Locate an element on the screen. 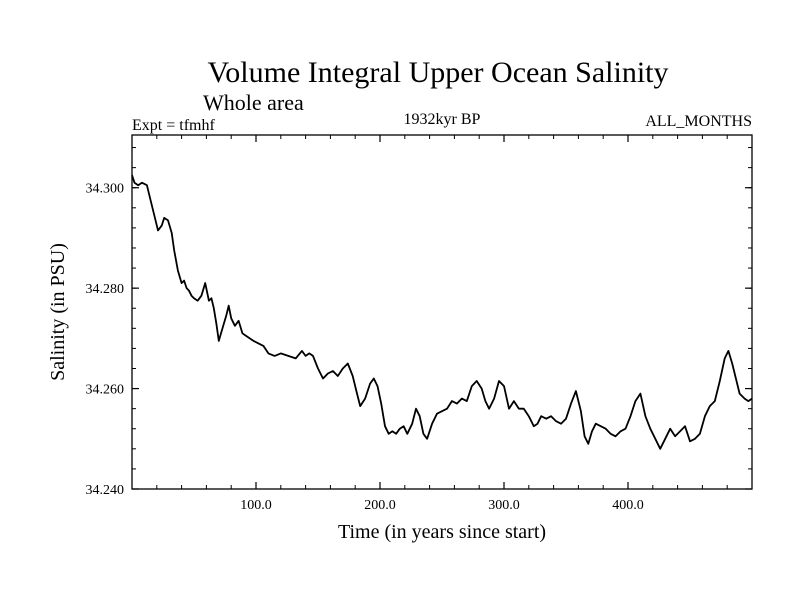 This screenshot has width=800, height=600. months-label: ALL_MONTHS is located at coordinates (698, 121).